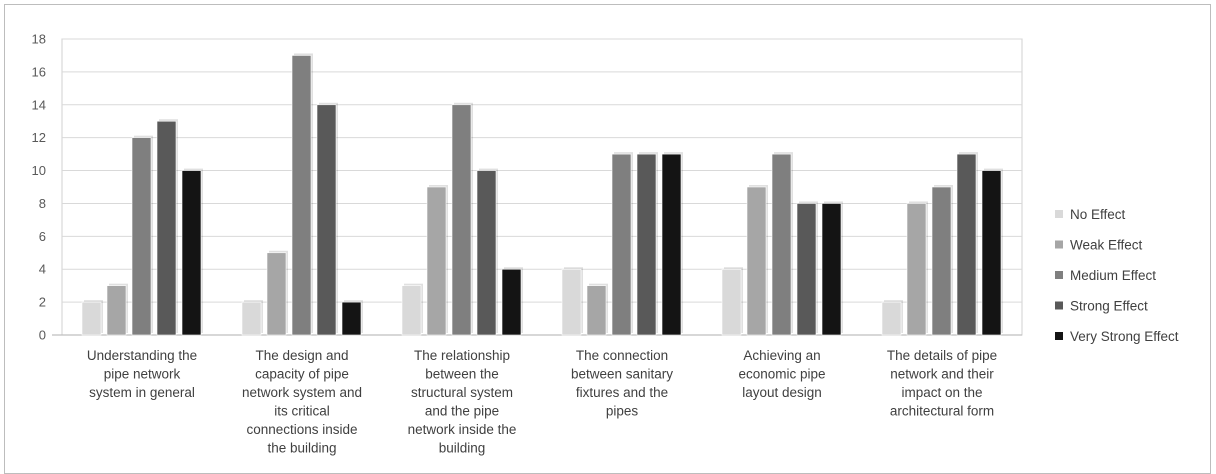  Describe the element at coordinates (1109, 306) in the screenshot. I see `legend-label: Strong Effect` at that location.